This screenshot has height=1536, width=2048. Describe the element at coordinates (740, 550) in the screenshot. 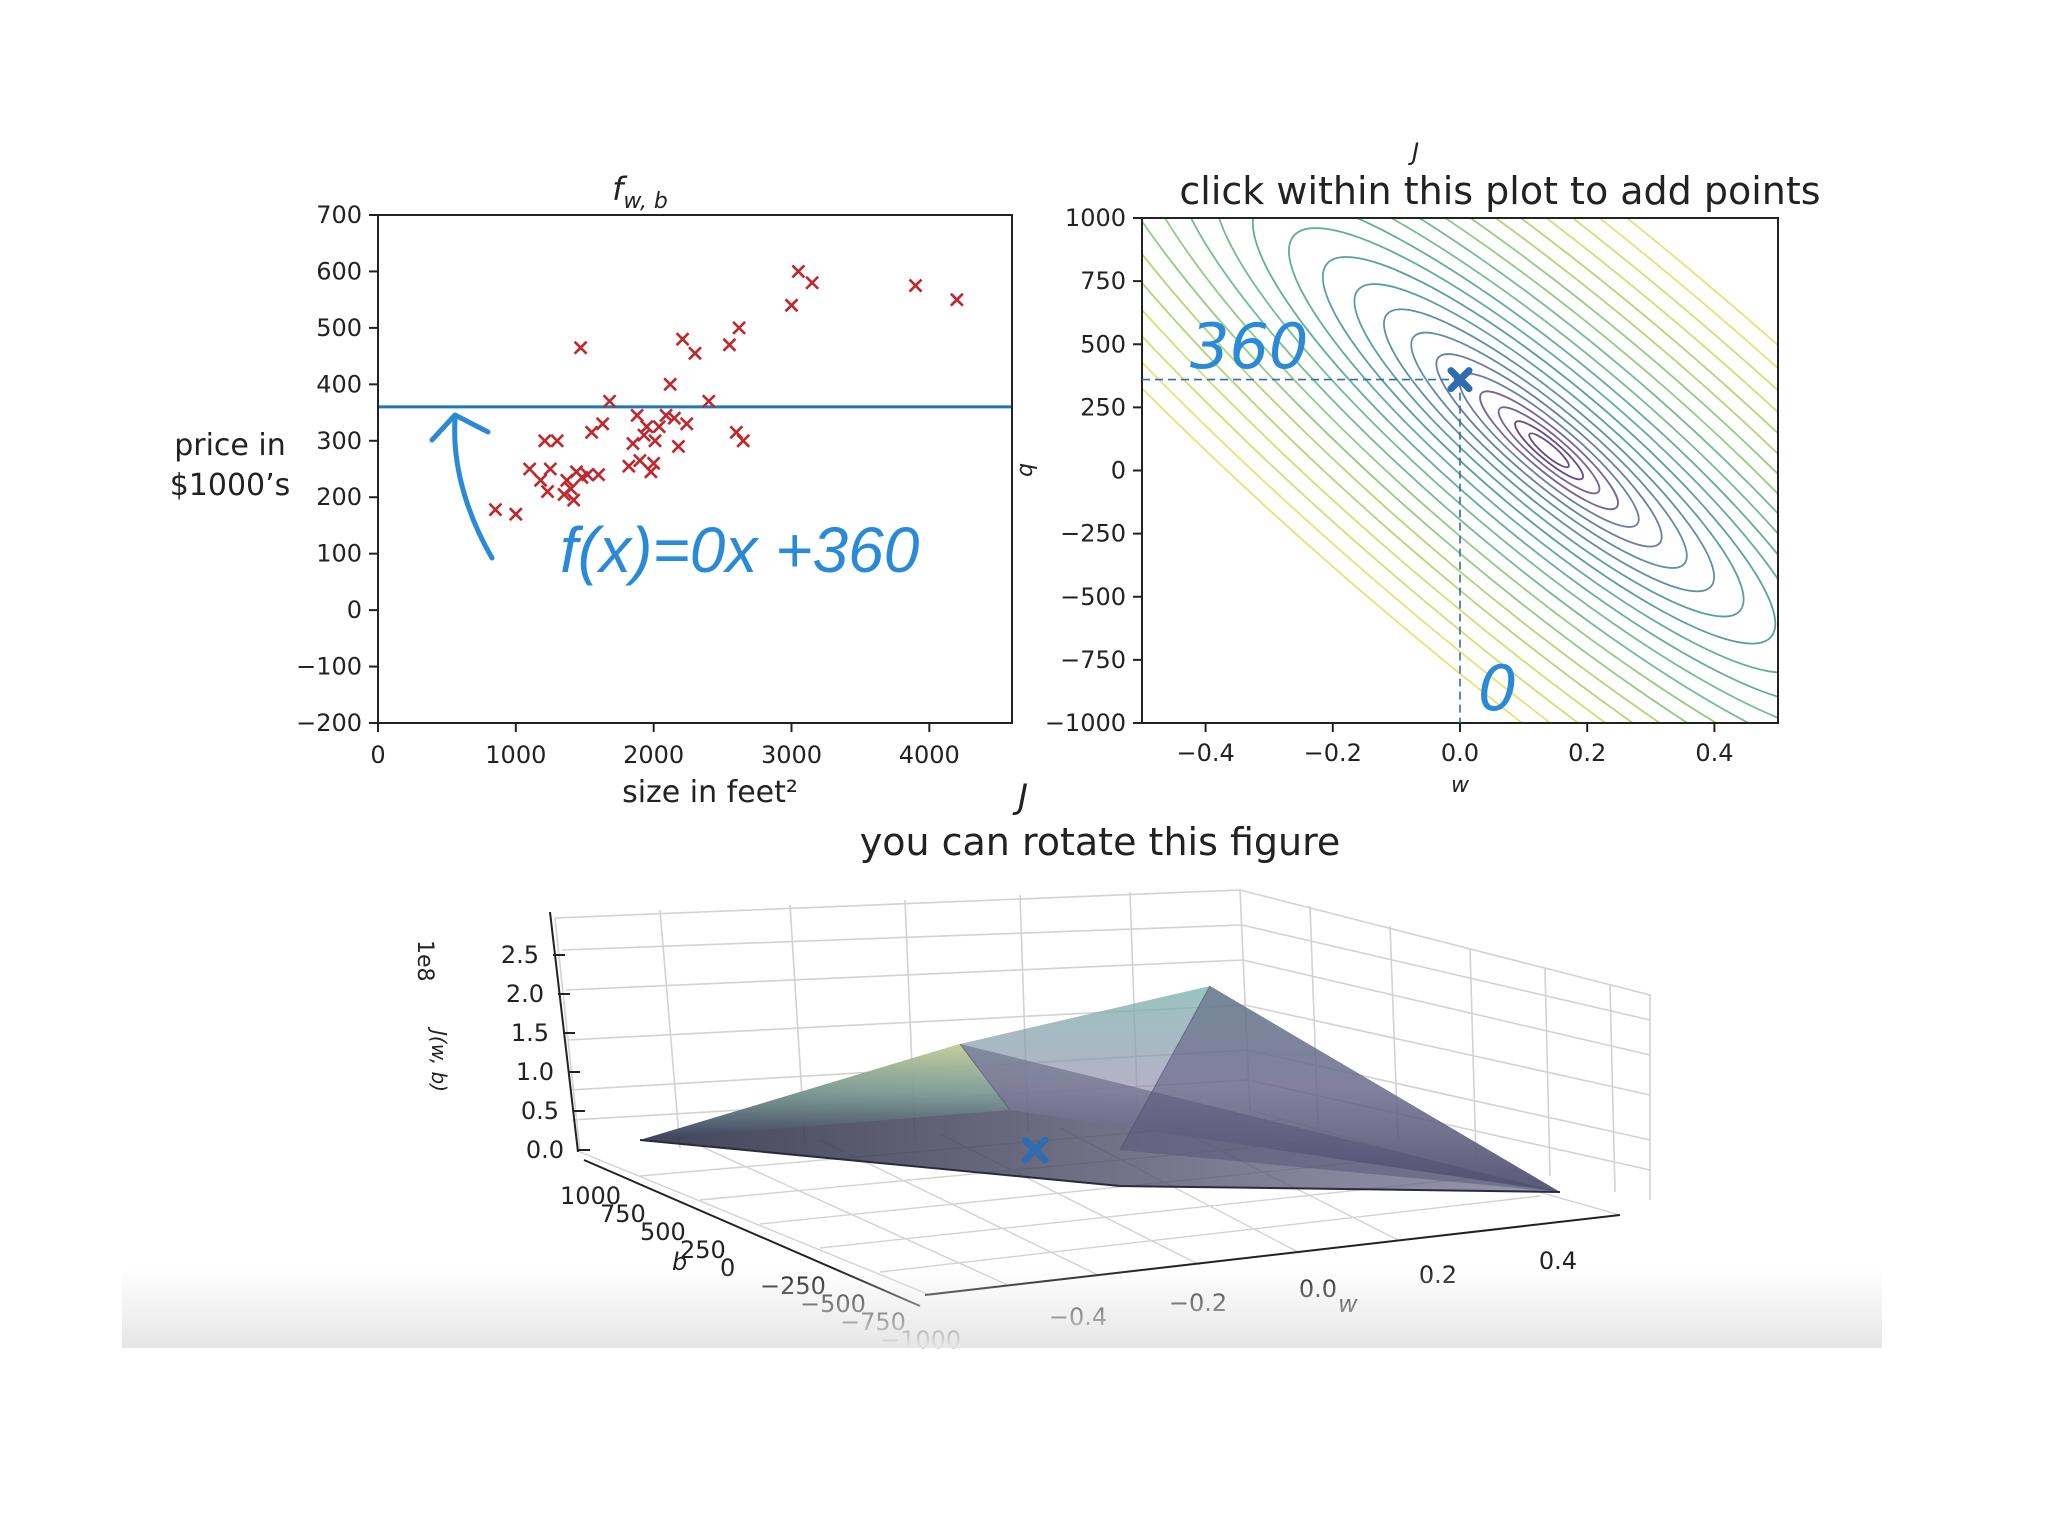

I see `handwritten-equation: f(x)=0x +360` at that location.